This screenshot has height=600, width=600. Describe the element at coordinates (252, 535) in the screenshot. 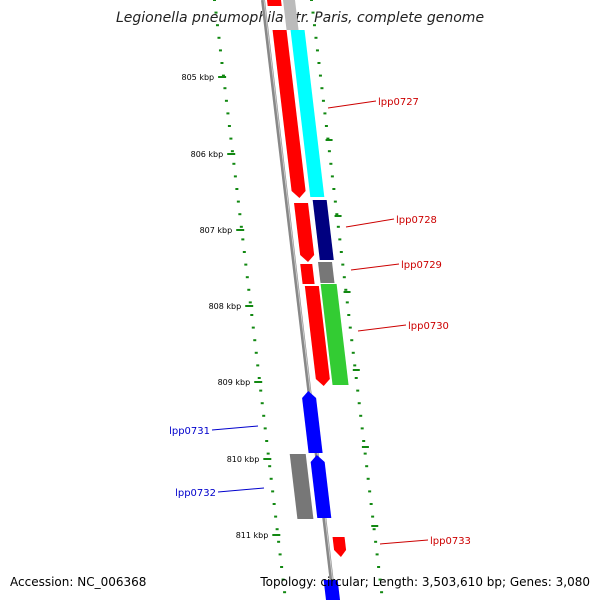

I see `kbp-label: 811 kbp` at that location.